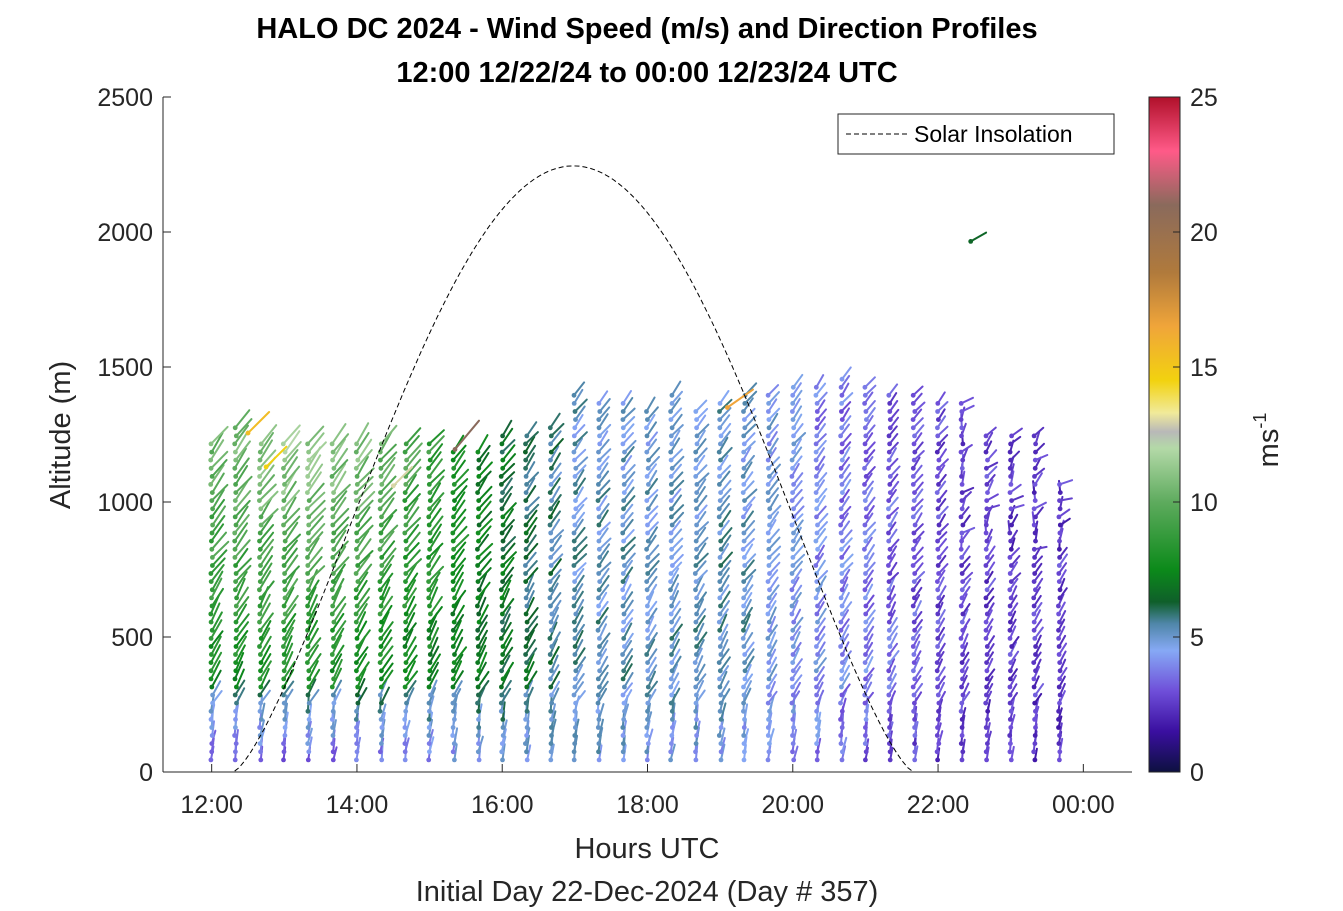 This screenshot has width=1343, height=911. Describe the element at coordinates (646, 73) in the screenshot. I see `chart-subtitle: 12:00 12/22/24 to 00:00 12/23/24 UTC` at that location.